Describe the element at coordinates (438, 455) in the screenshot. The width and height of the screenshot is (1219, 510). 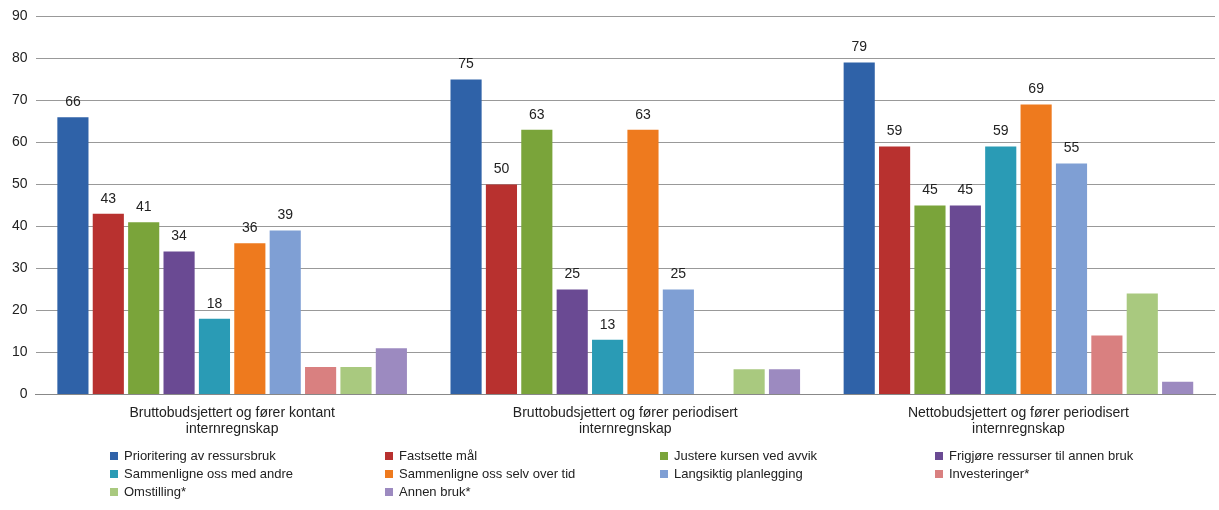
I see `legend-label: Fastsette mål` at that location.